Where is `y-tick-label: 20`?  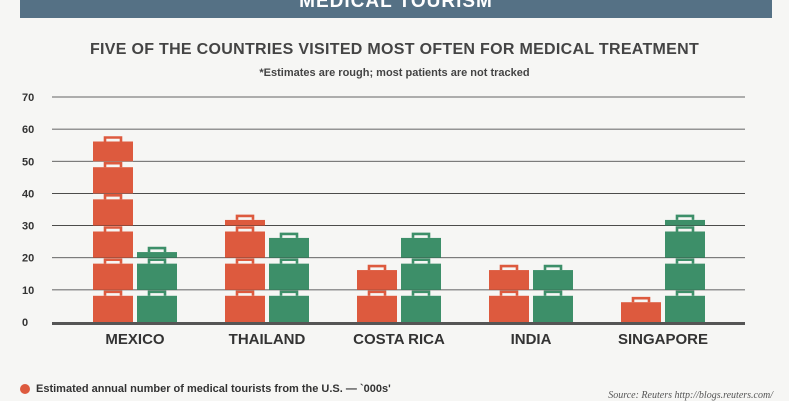 y-tick-label: 20 is located at coordinates (28, 259).